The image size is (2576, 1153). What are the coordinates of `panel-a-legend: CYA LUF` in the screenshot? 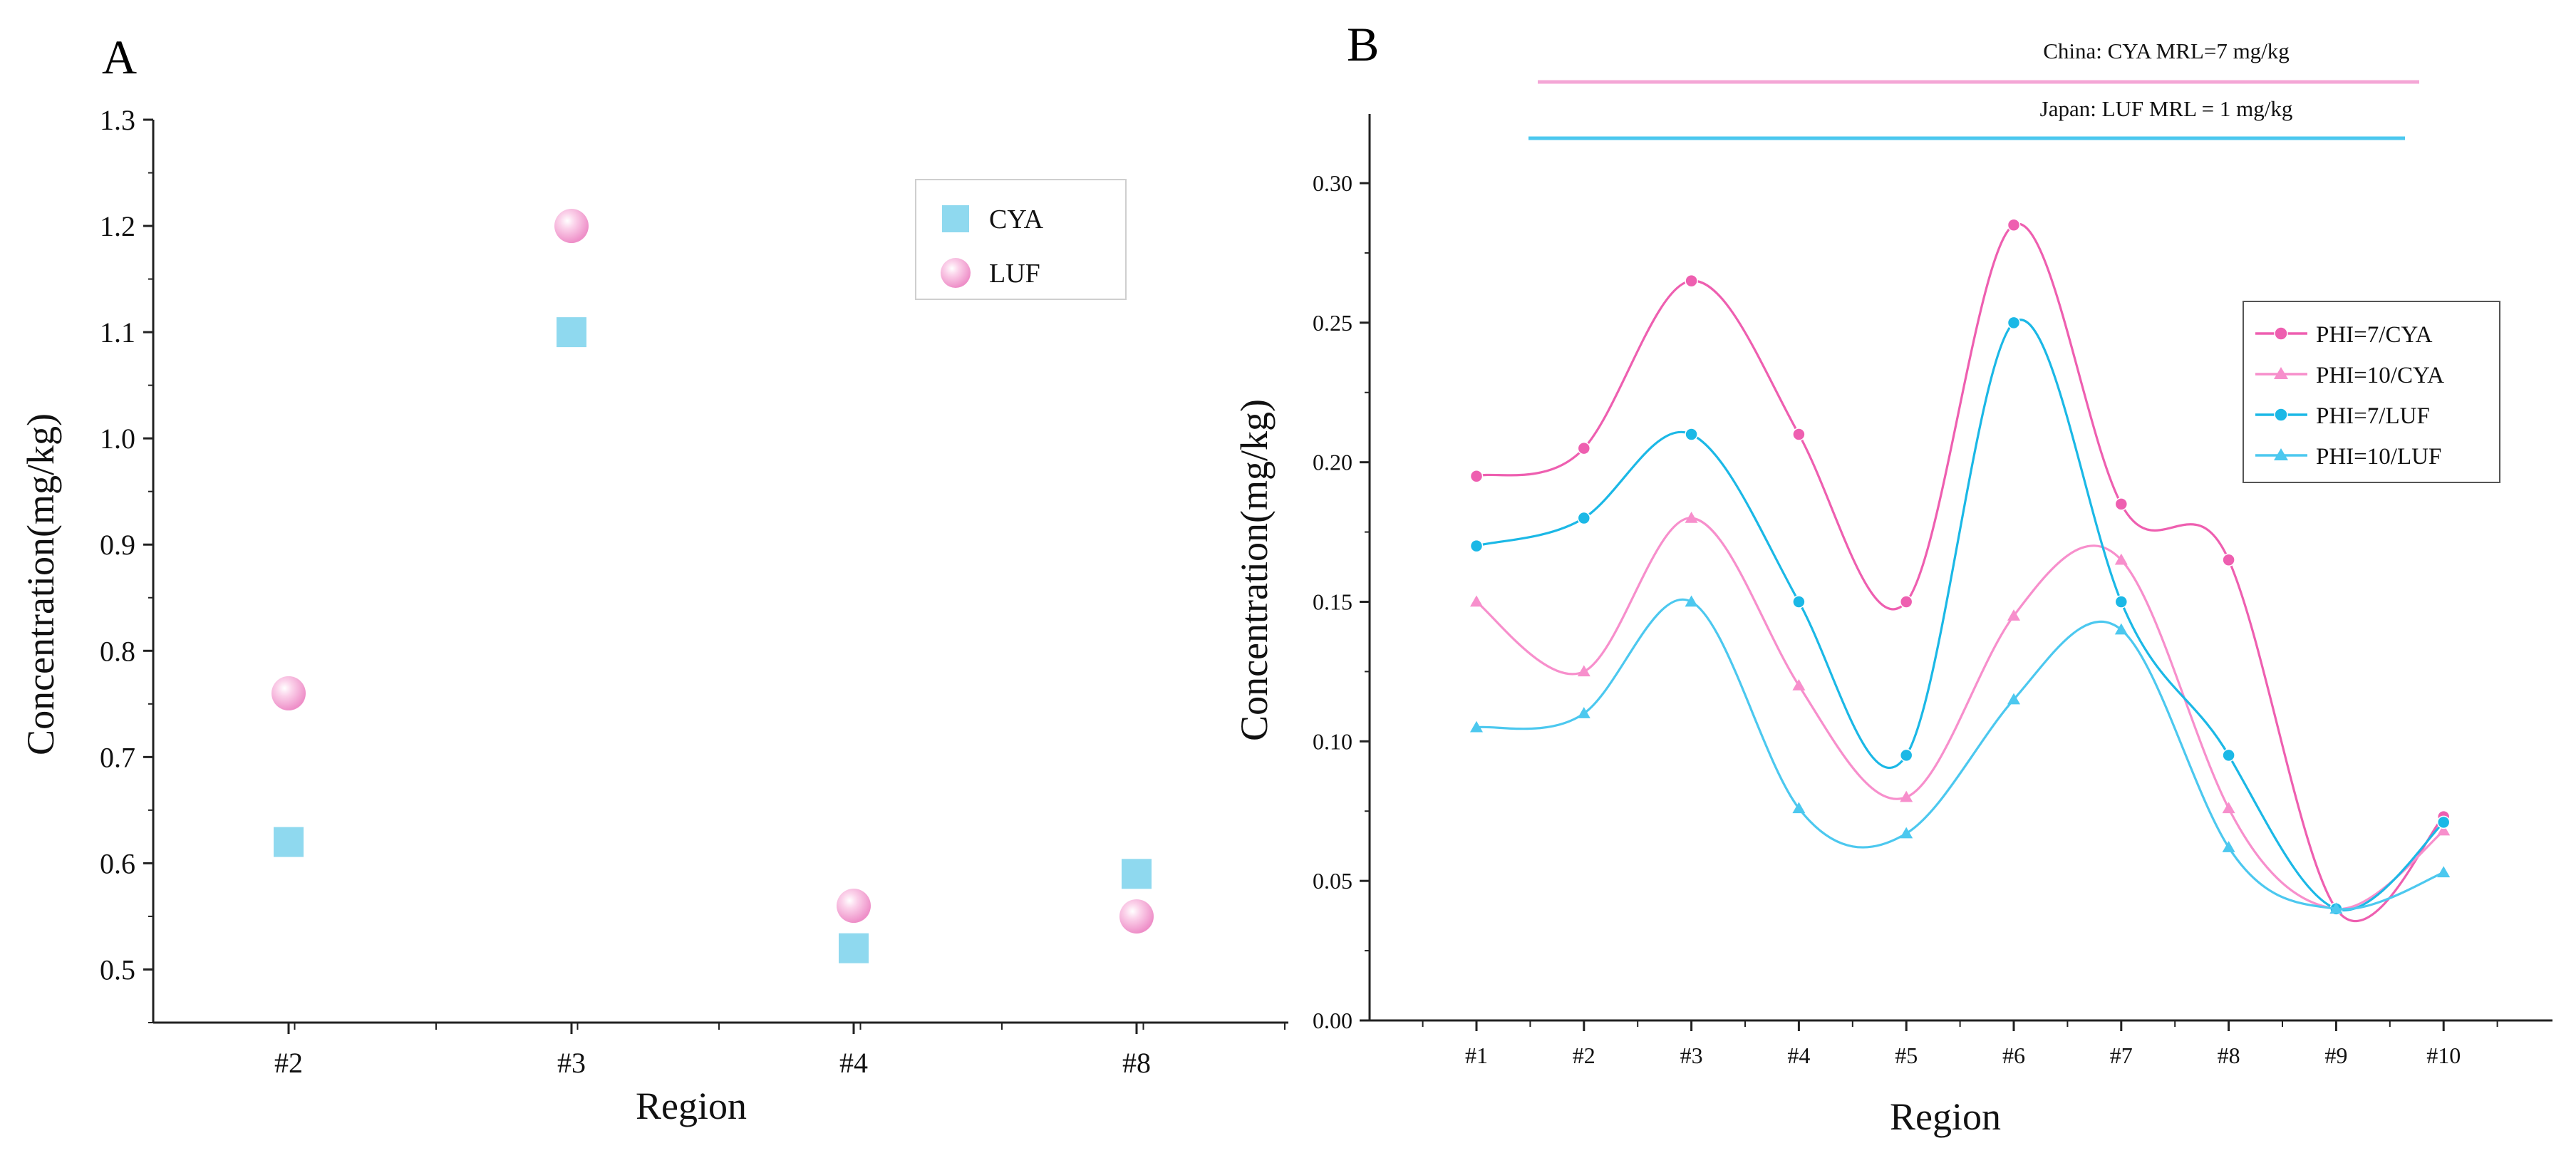 It's located at (1021, 240).